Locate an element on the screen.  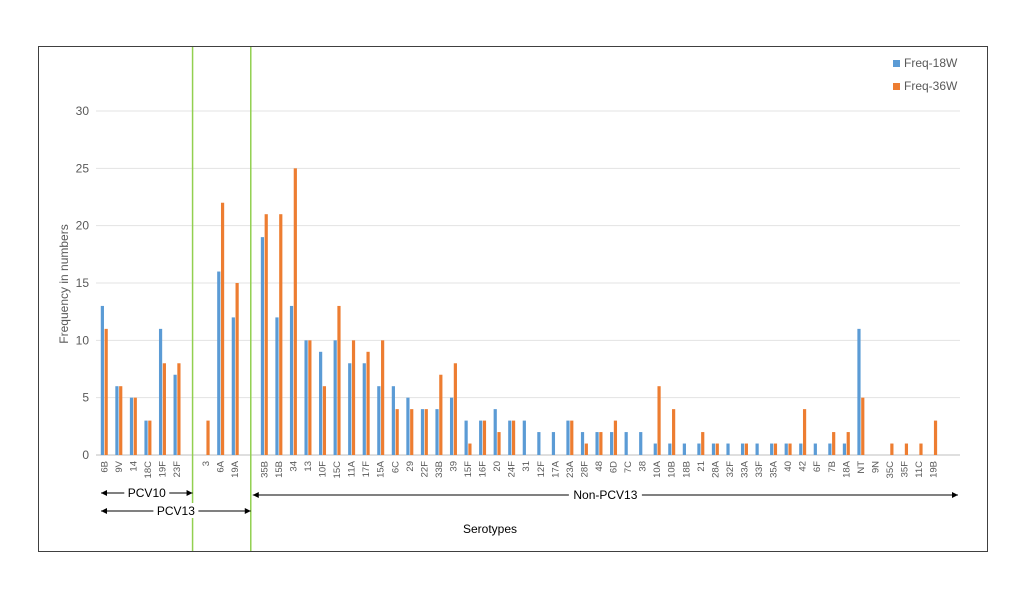
legend-swatch is located at coordinates (896, 86).